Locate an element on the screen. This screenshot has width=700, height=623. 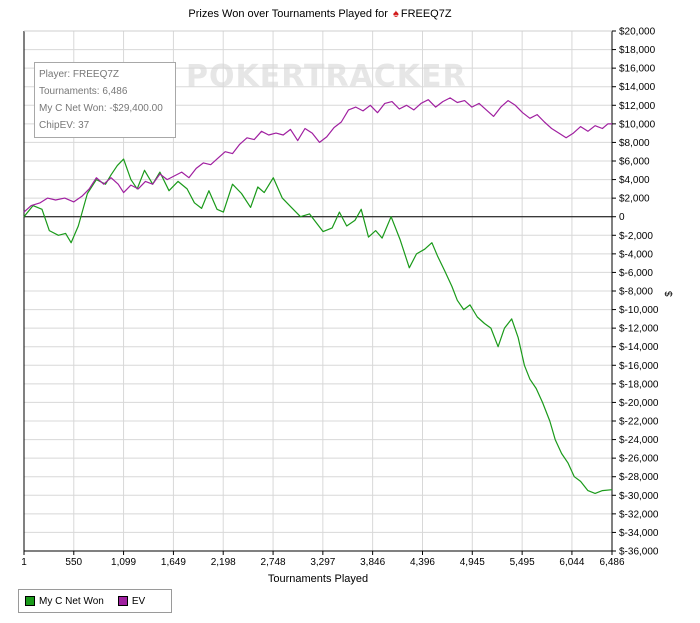
info-player: Player: FREEQ7Z is located at coordinates (79, 74).